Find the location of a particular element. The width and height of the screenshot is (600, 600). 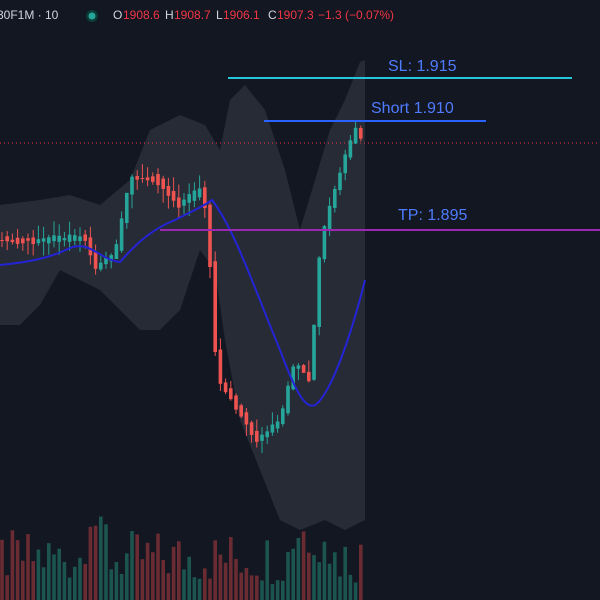

volume-bars is located at coordinates (181, 558).